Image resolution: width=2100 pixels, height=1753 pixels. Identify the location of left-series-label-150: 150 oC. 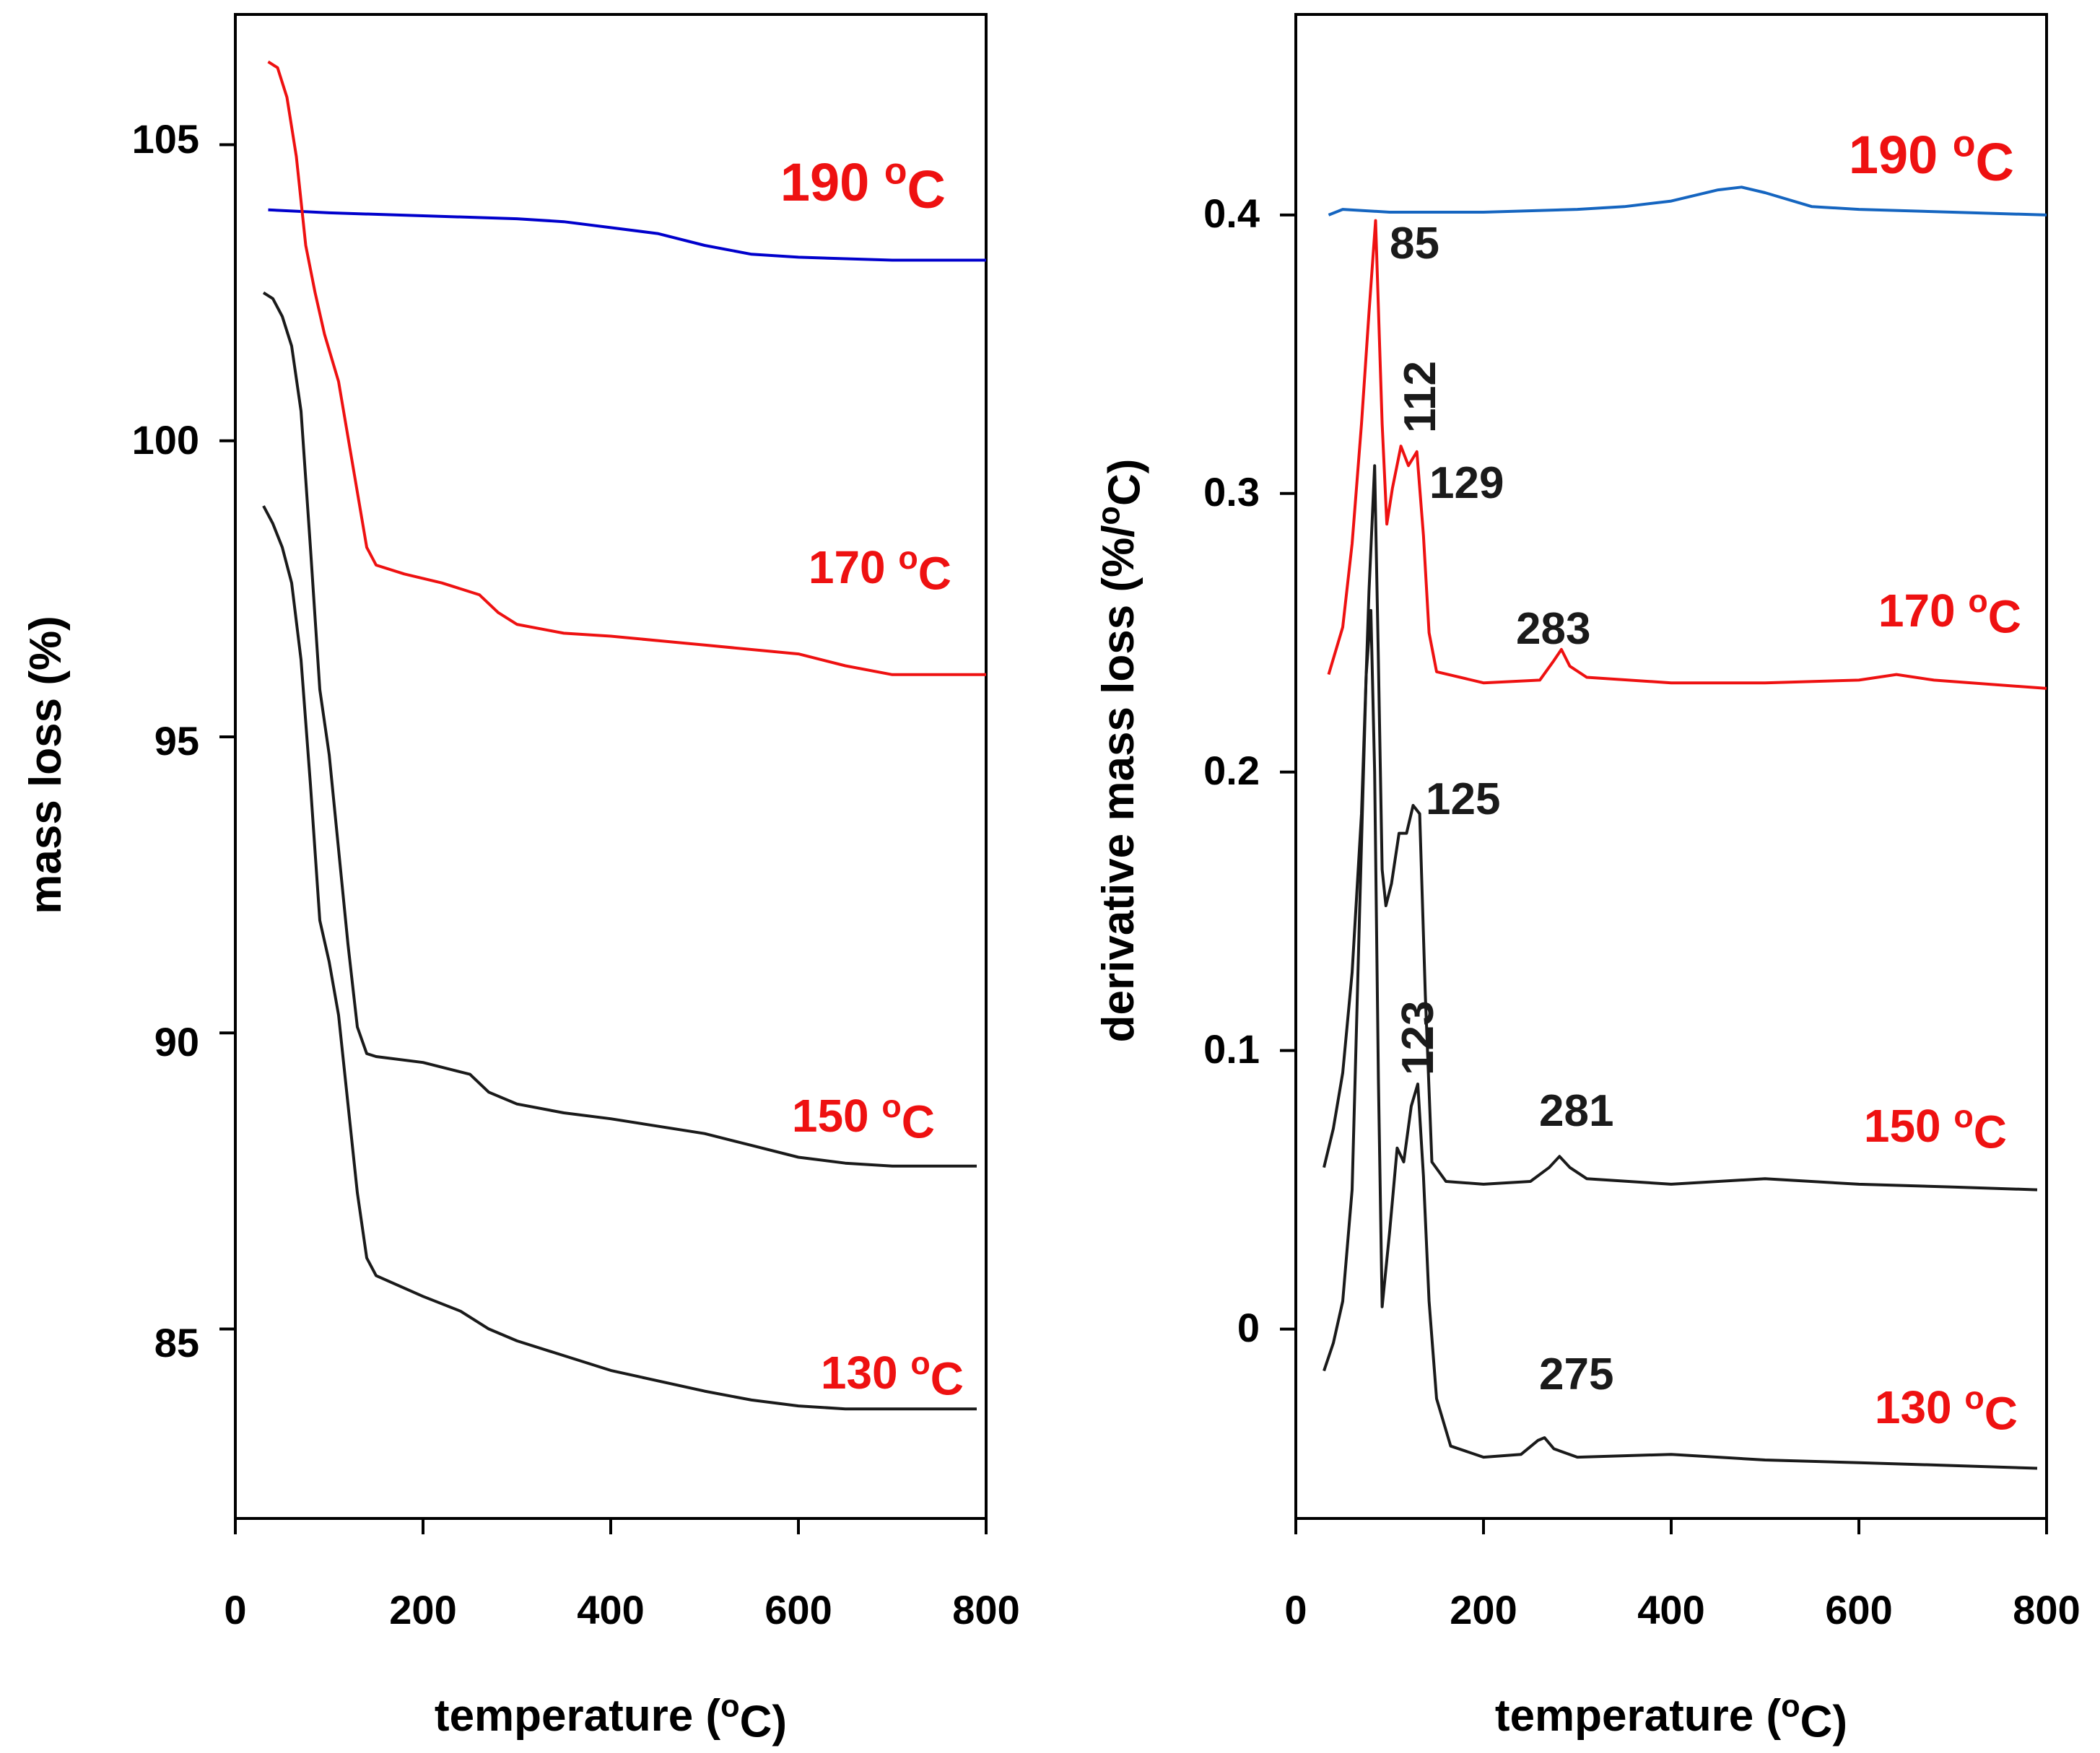
(863, 1118).